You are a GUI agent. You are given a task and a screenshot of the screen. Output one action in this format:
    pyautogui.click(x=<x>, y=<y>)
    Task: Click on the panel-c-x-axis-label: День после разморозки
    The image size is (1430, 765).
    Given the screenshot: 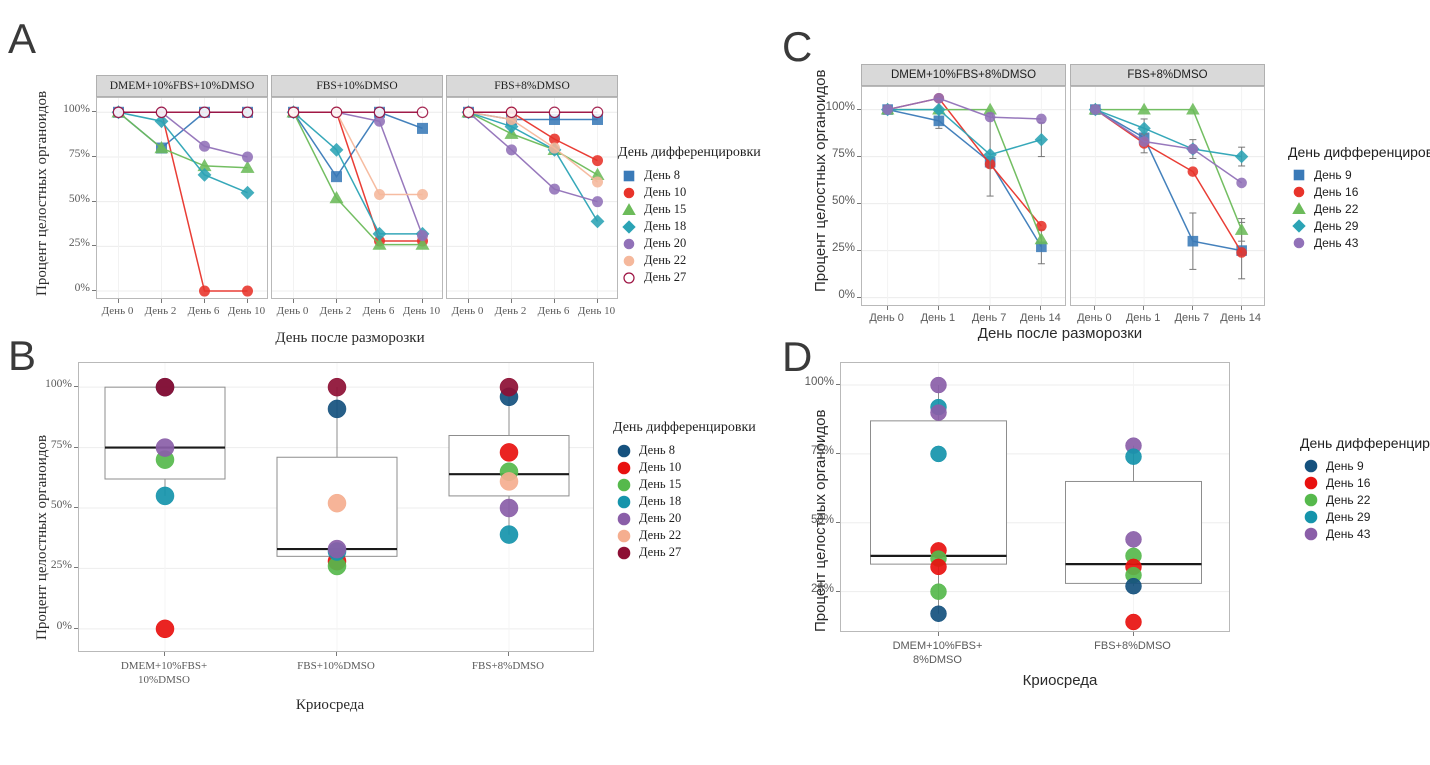 What is the action you would take?
    pyautogui.click(x=1060, y=333)
    